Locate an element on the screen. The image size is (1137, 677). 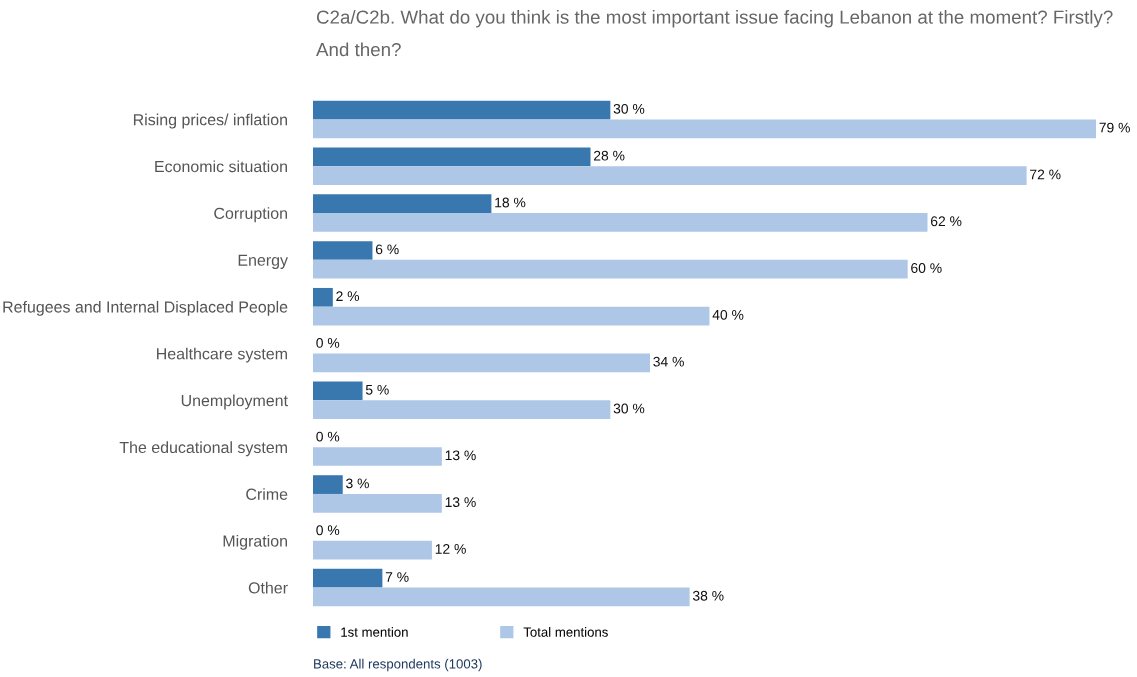
data-label: 28 % is located at coordinates (609, 155).